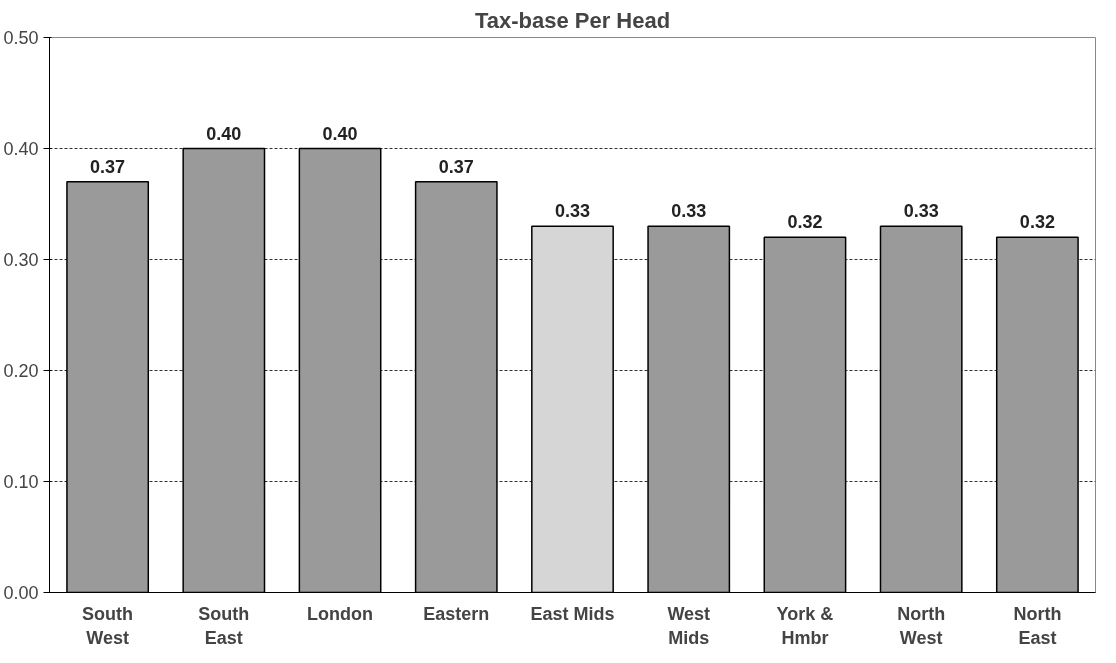 The height and width of the screenshot is (663, 1116). I want to click on y-tick-label: 0.20, so click(21, 371).